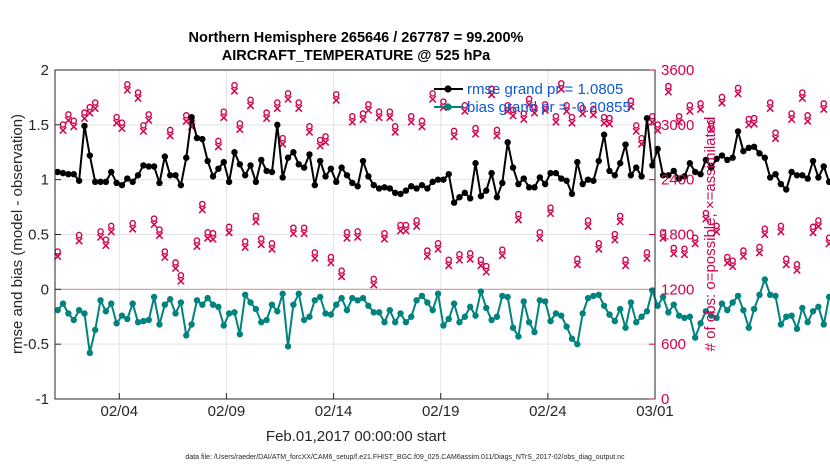  Describe the element at coordinates (448, 107) in the screenshot. I see `legend-bias-marker` at that location.